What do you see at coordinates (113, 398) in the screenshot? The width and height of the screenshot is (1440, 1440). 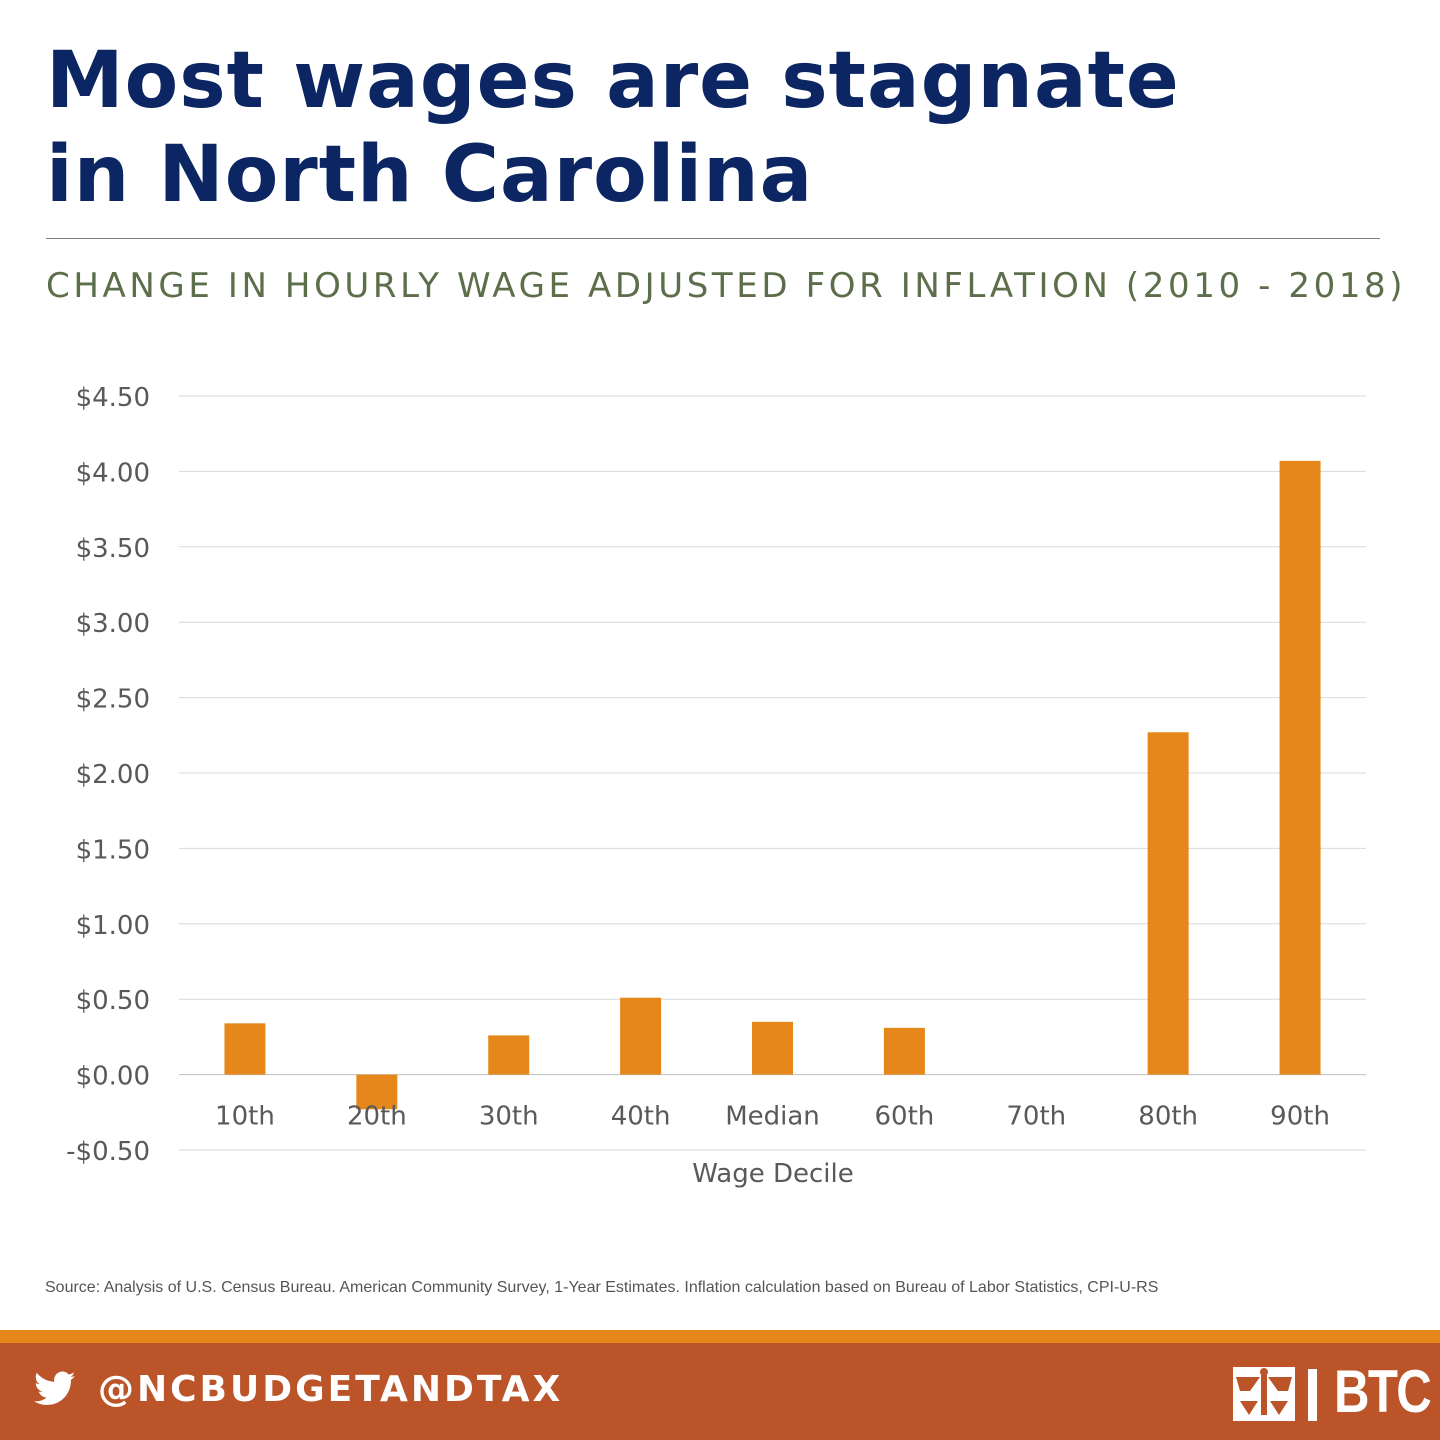 I see `y-tick-label: $4.50` at bounding box center [113, 398].